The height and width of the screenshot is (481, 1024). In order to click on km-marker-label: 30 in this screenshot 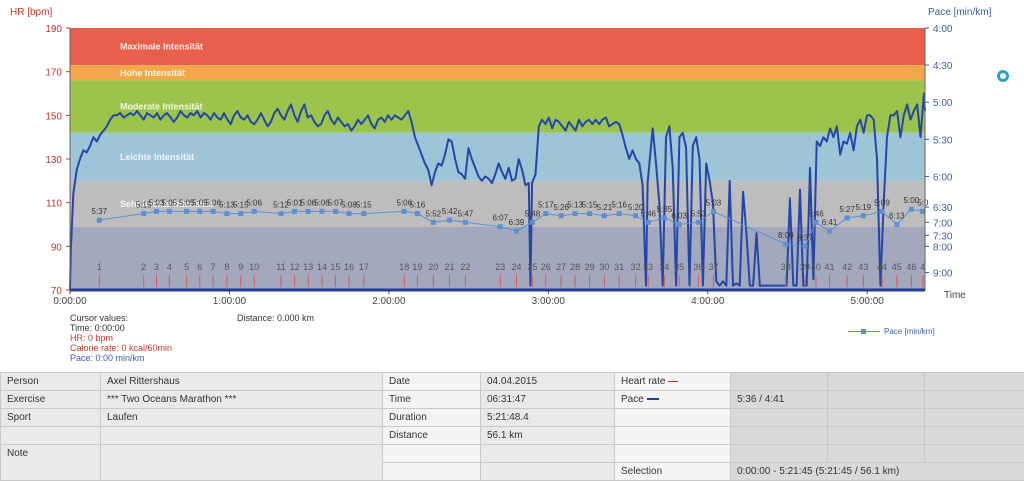, I will do `click(604, 267)`.